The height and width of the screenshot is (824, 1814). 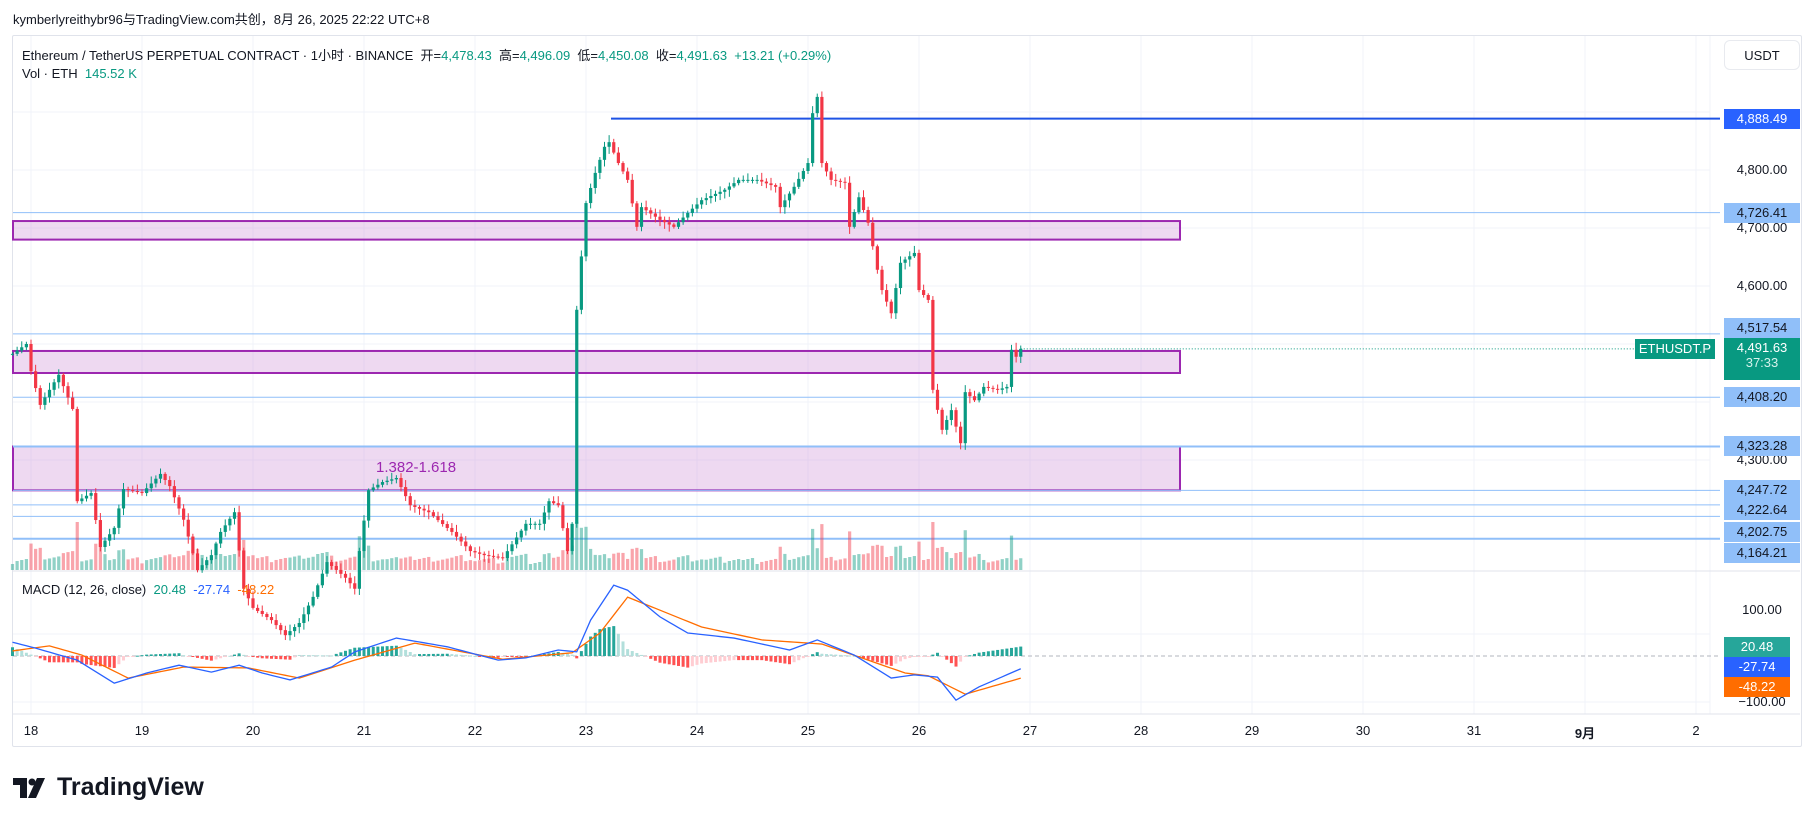 What do you see at coordinates (1762, 119) in the screenshot?
I see `price-level-label: 4,888.49` at bounding box center [1762, 119].